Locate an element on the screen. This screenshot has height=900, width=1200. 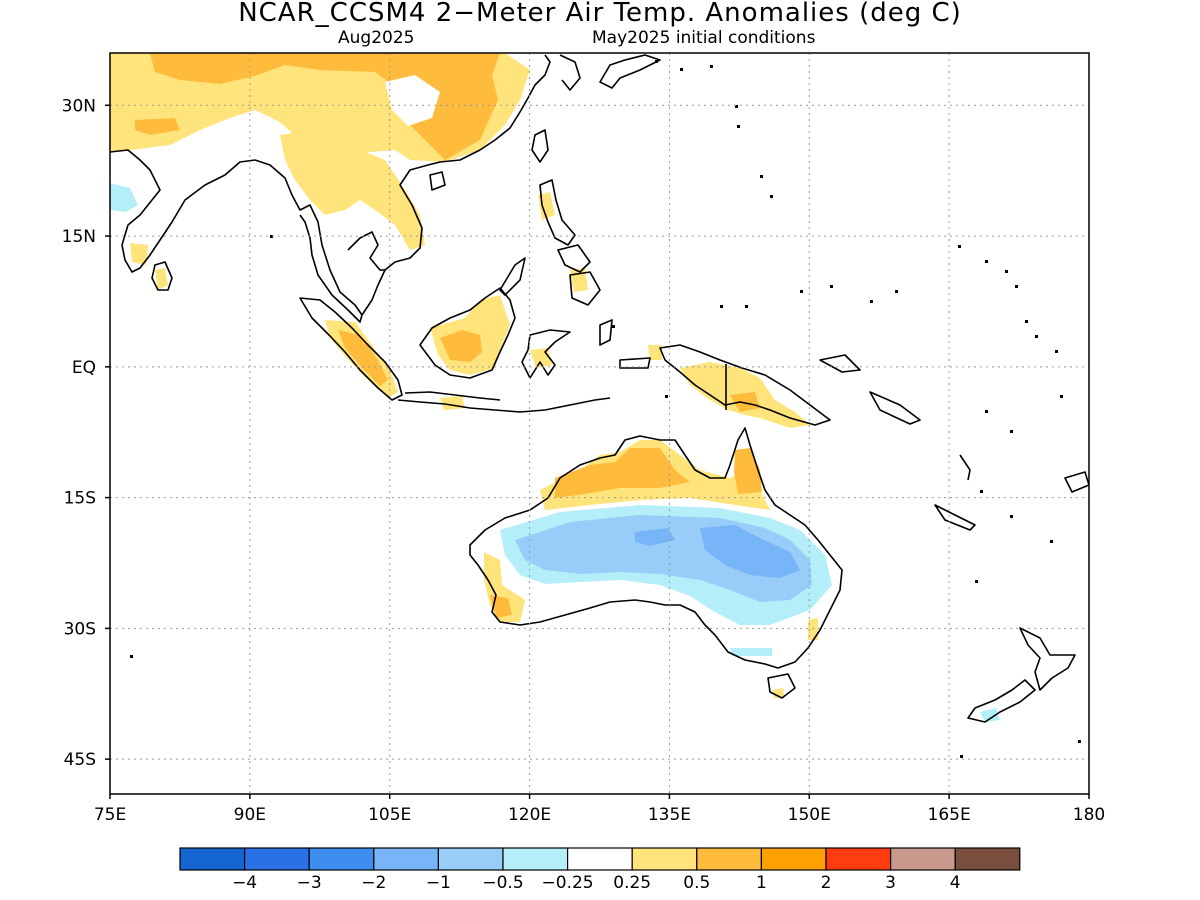
colorbar-label: 4 is located at coordinates (955, 883).